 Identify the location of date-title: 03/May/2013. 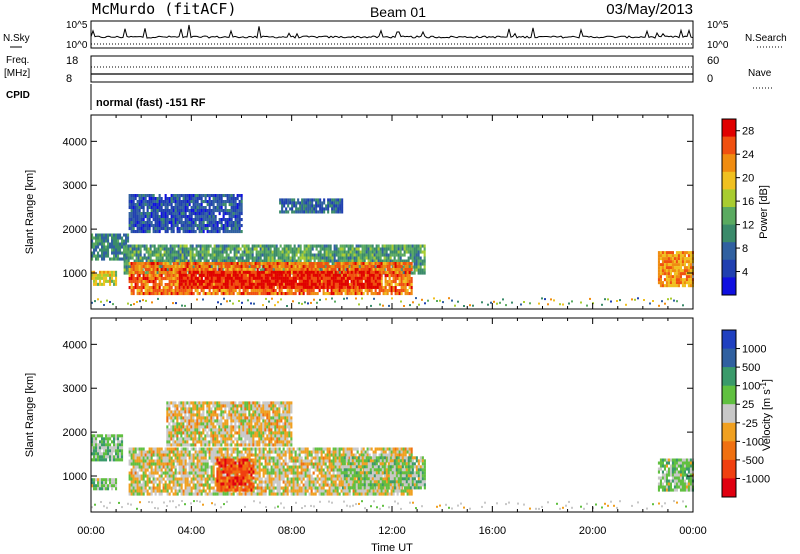
(649, 9).